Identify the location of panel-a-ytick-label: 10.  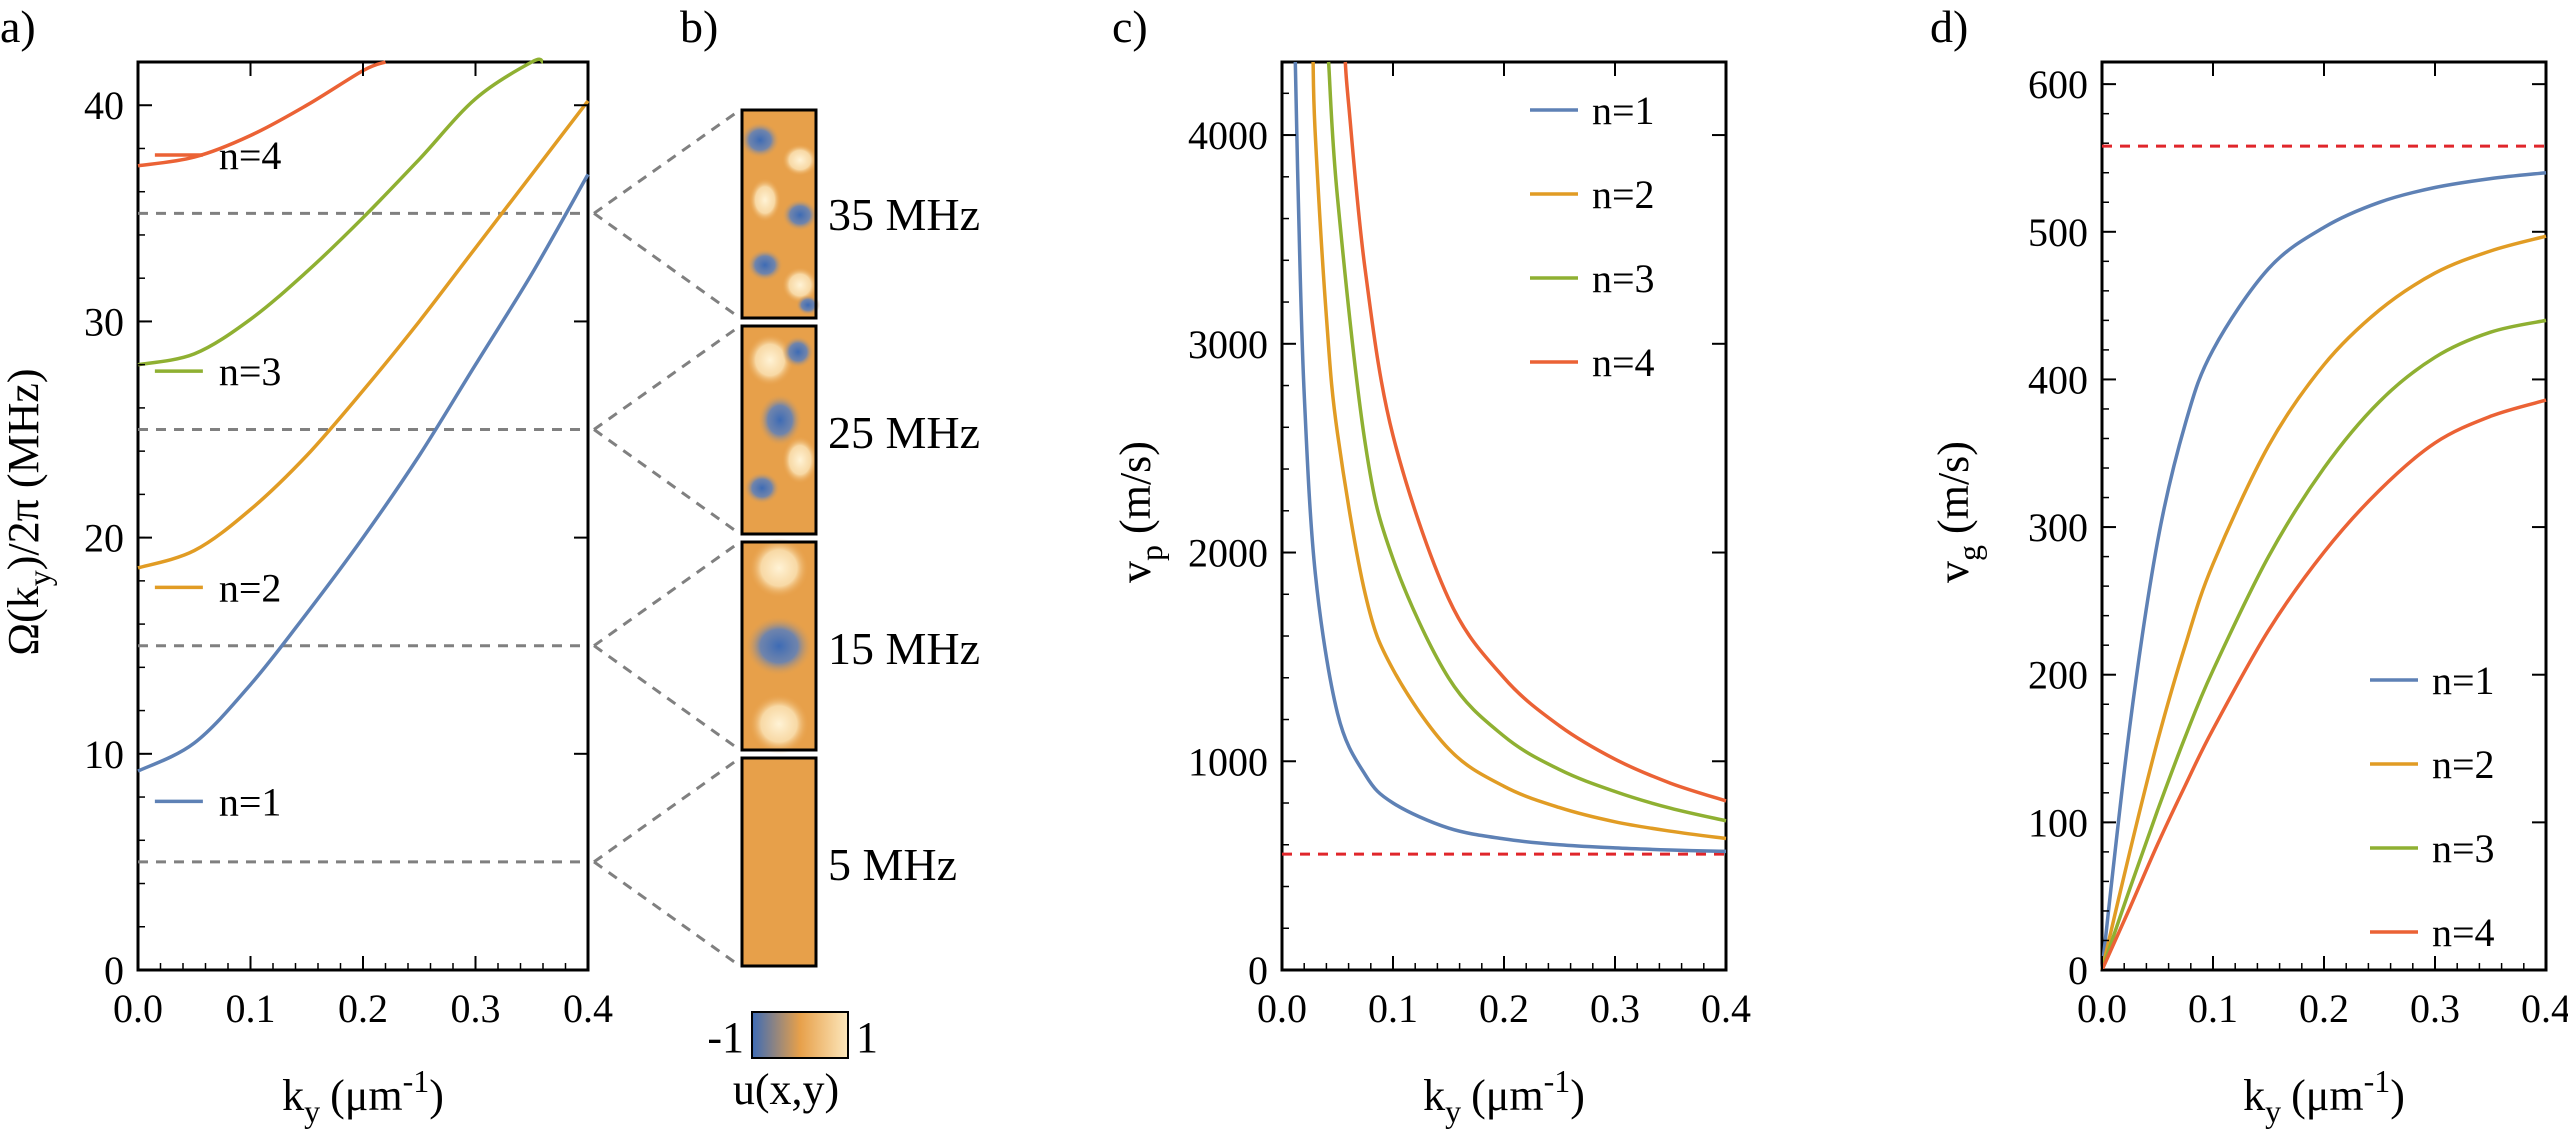
(104, 754).